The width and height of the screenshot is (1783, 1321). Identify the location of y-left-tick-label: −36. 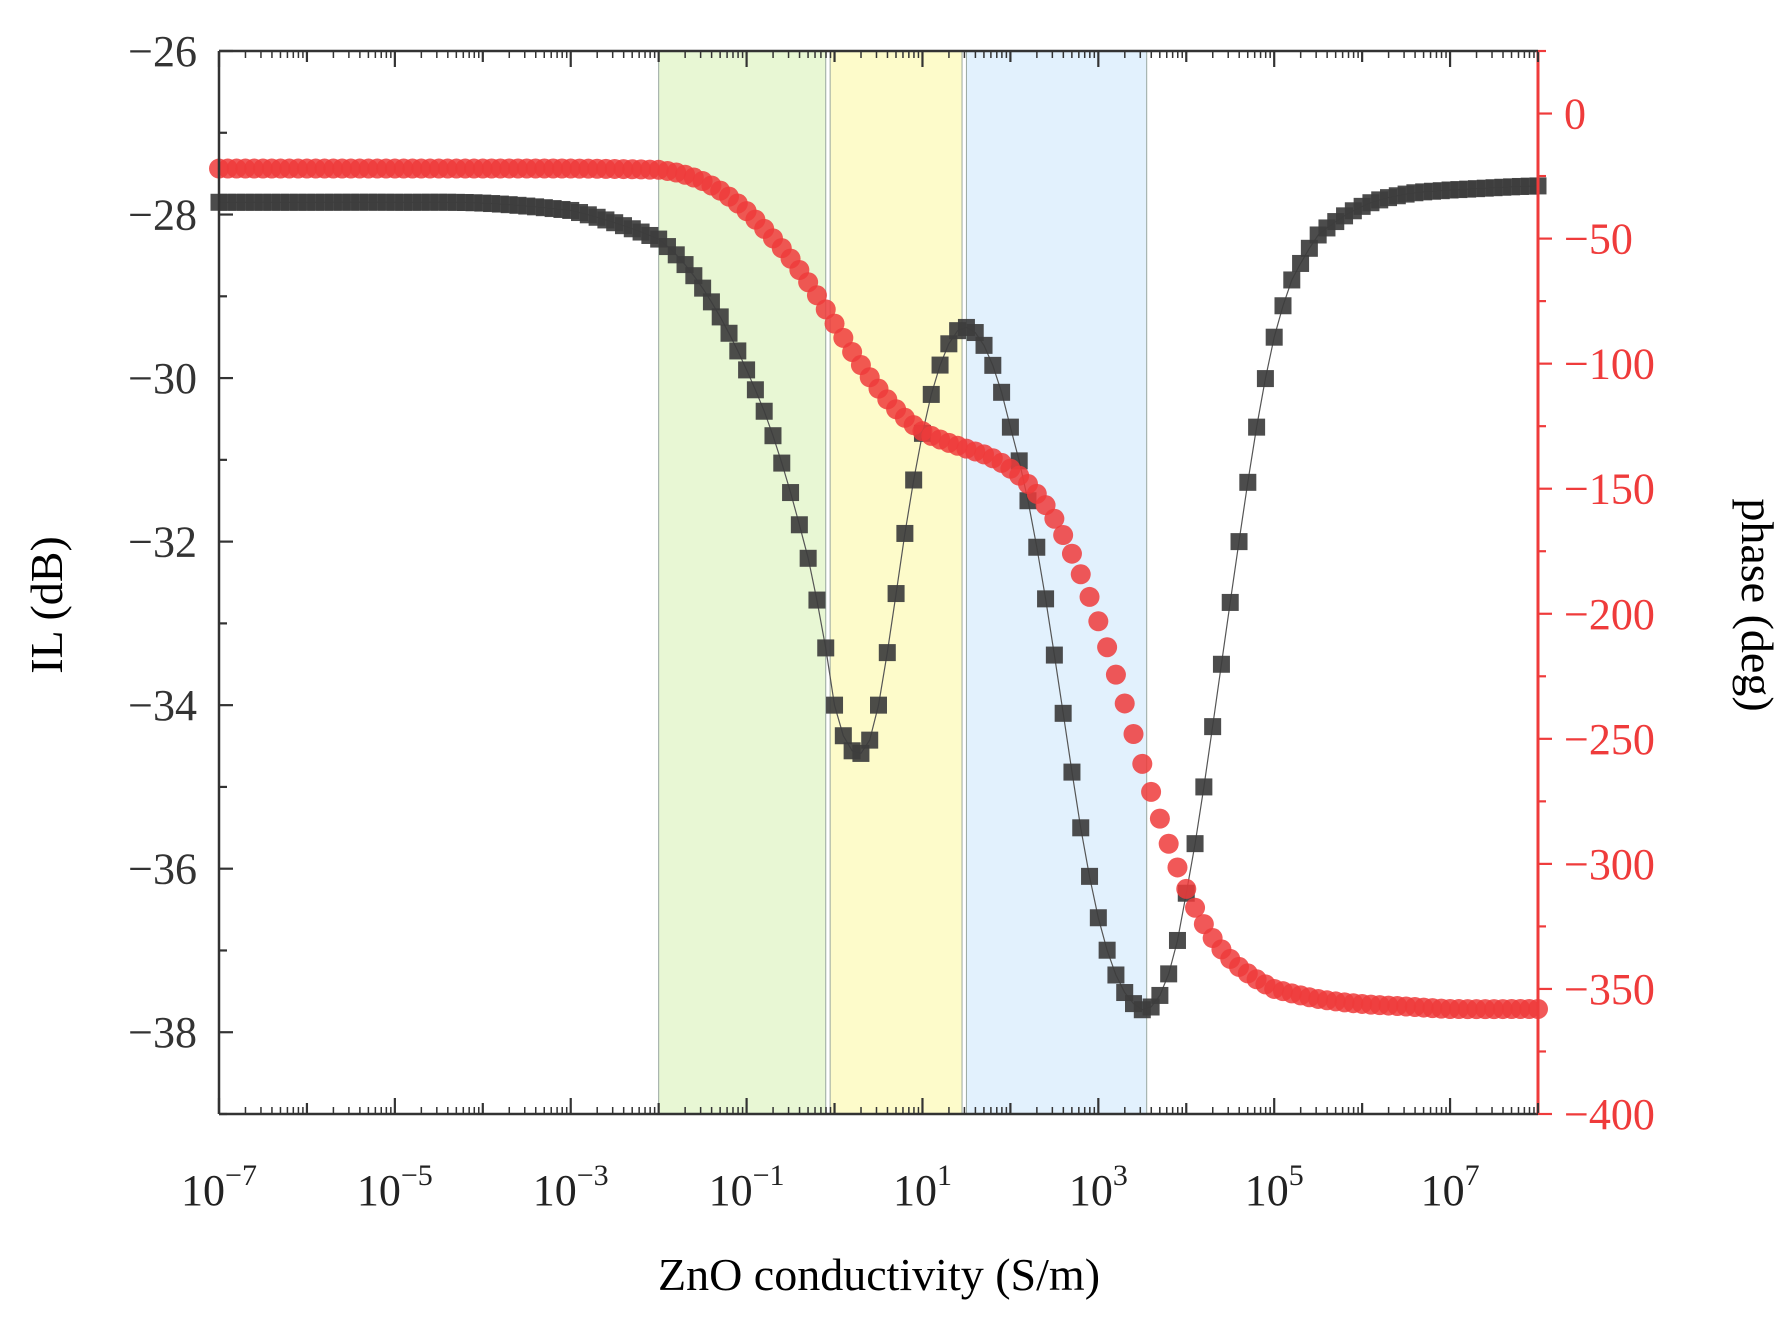
(162, 869).